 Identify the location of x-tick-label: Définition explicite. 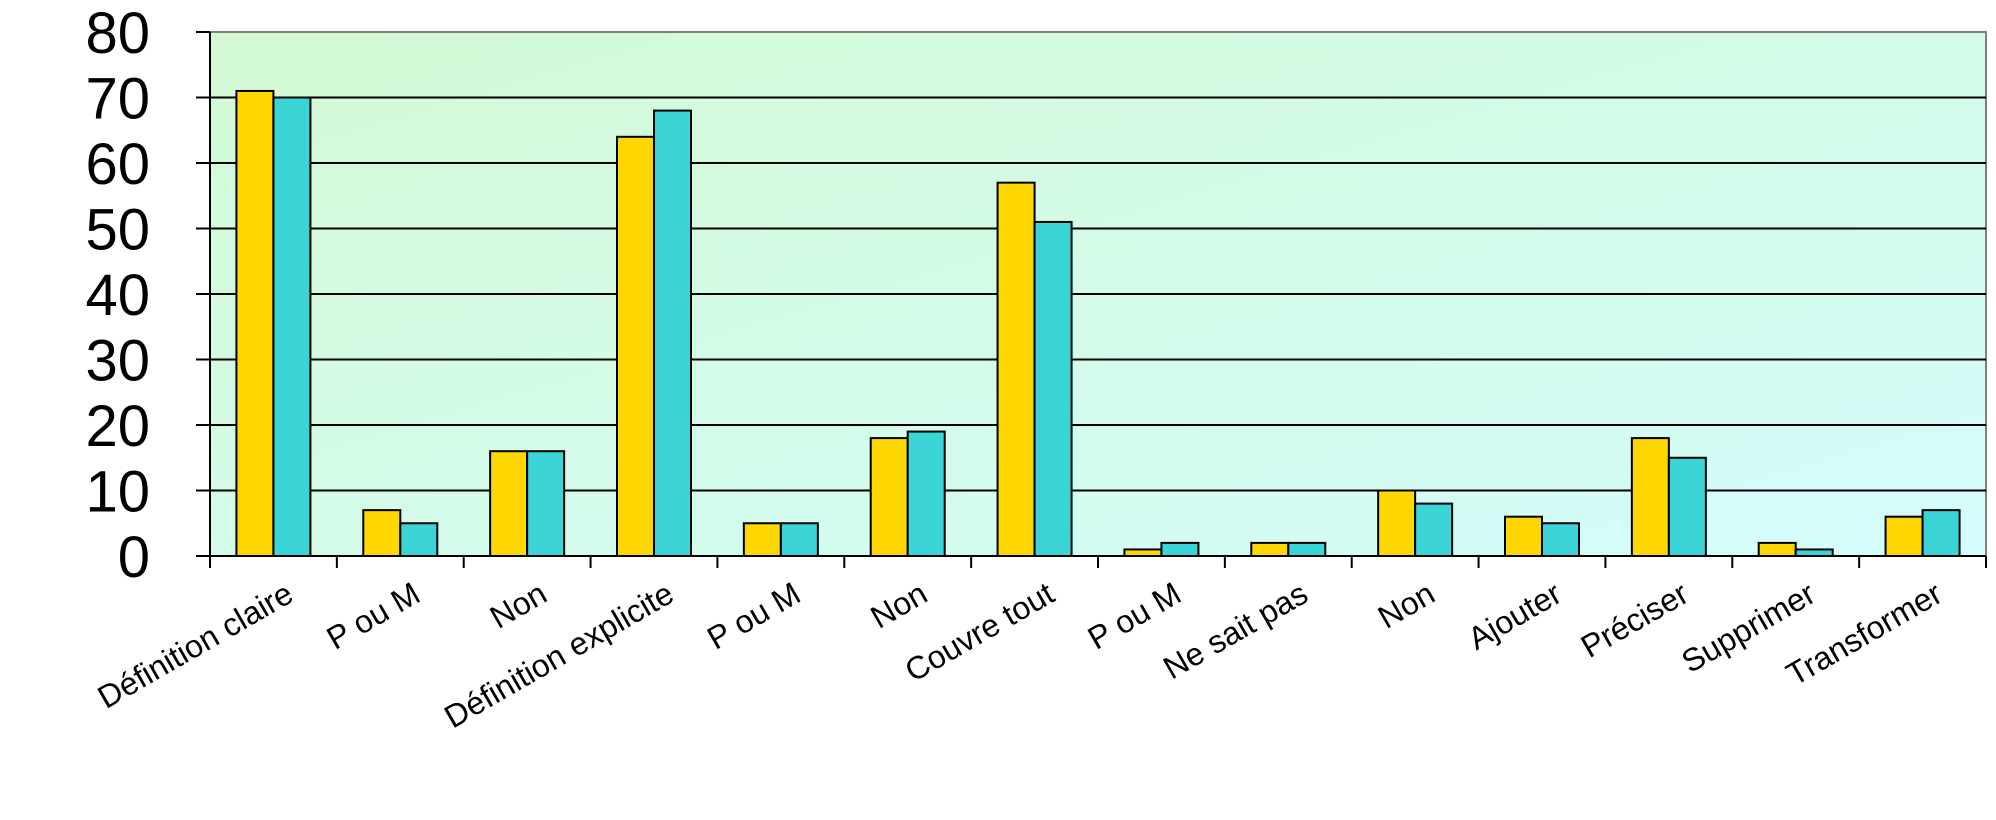
(558, 655).